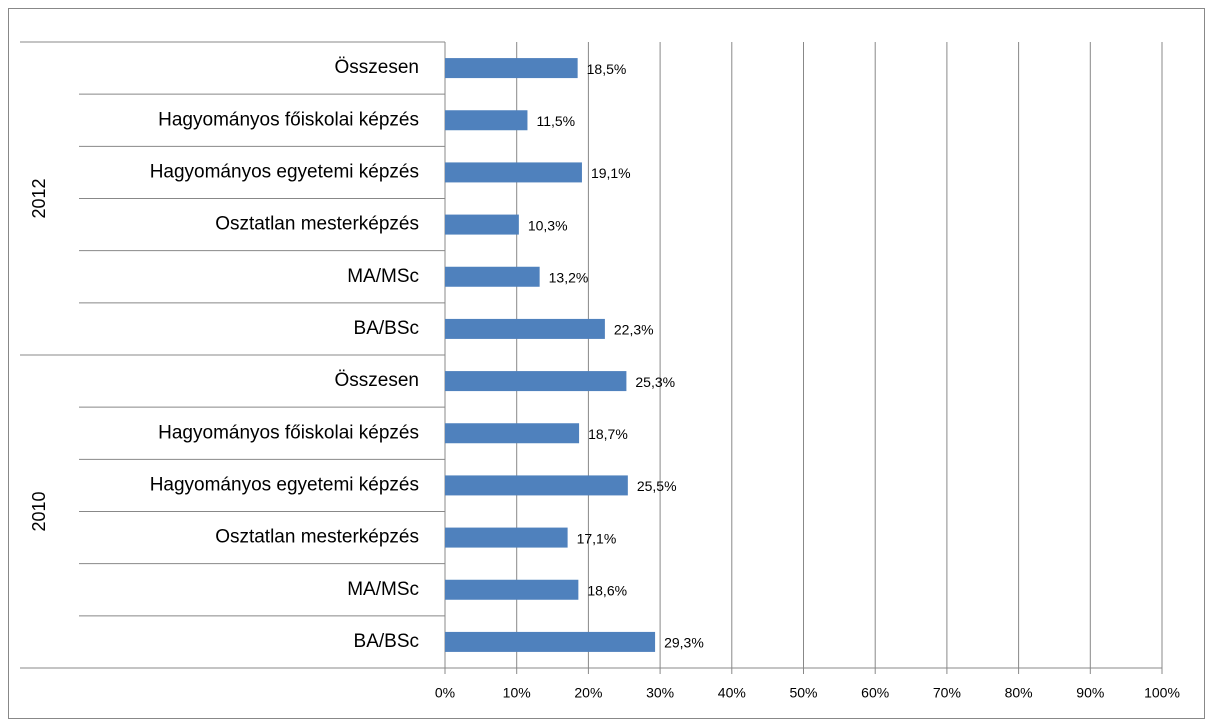 Image resolution: width=1206 pixels, height=720 pixels. I want to click on x-tick-label: 80%, so click(1019, 693).